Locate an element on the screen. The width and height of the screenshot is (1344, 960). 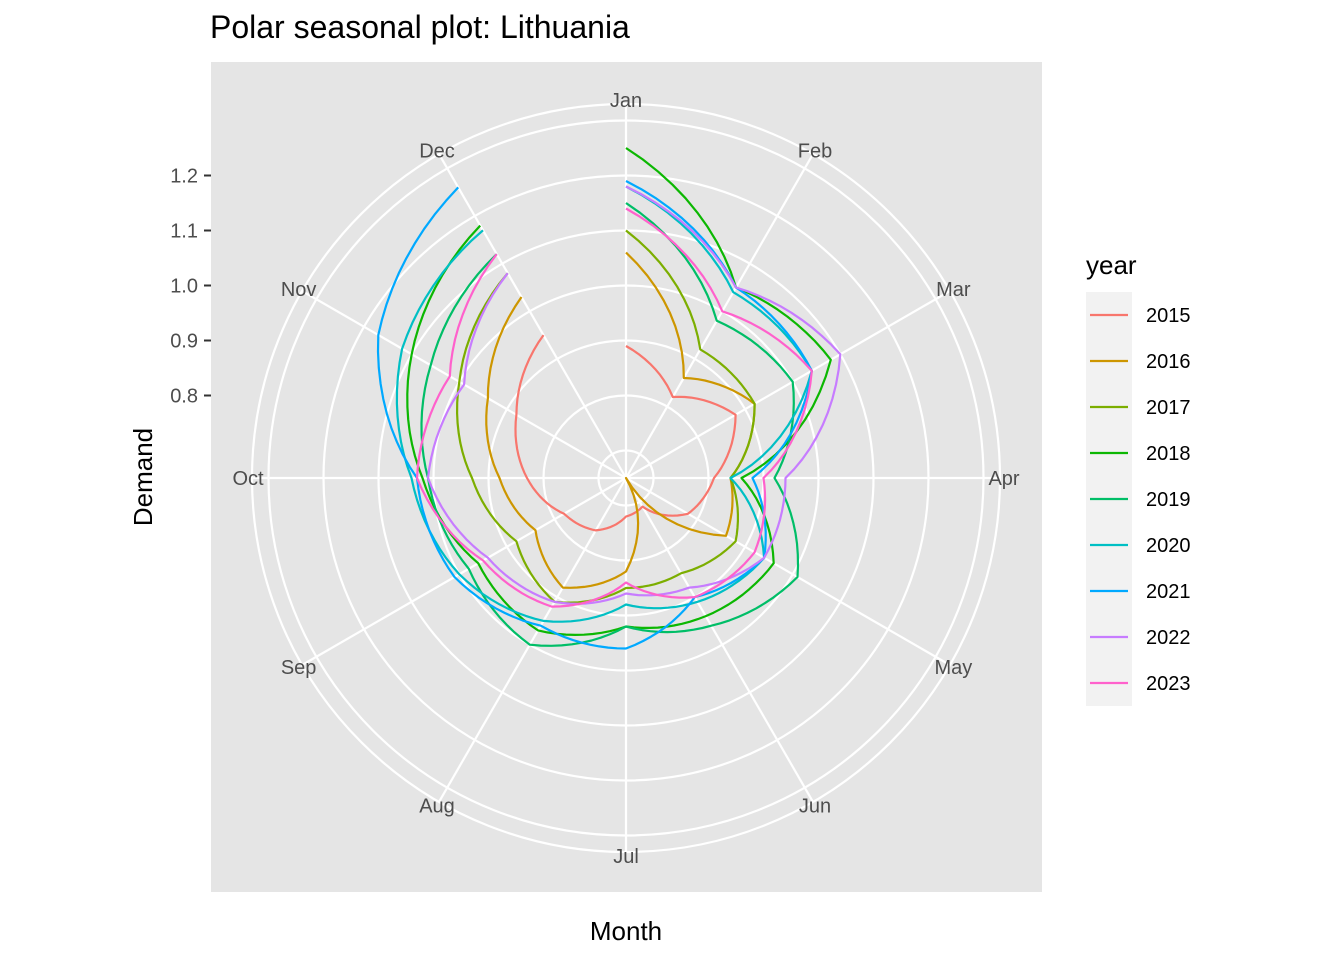
month-label: Jun is located at coordinates (815, 806).